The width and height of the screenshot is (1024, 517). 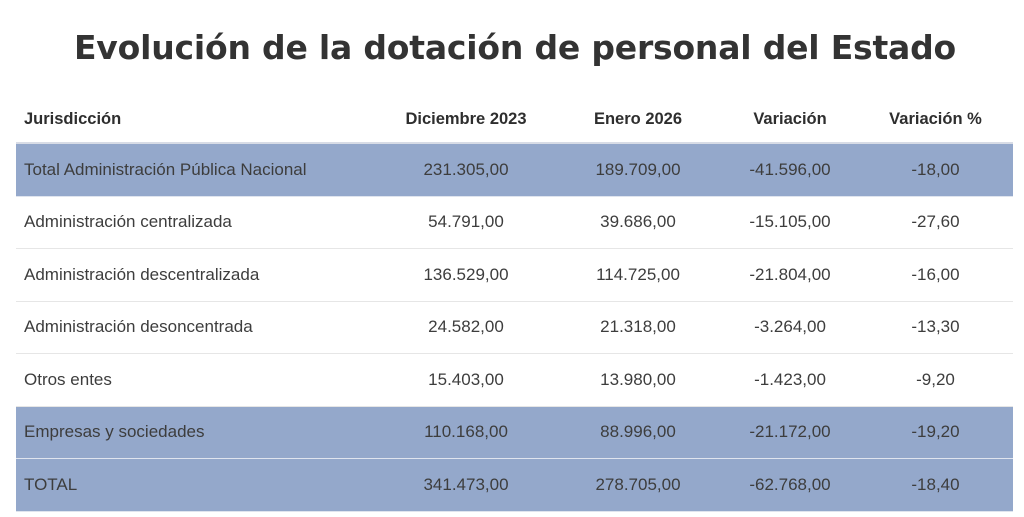 I want to click on variacion-cell: -3.264,00, so click(x=790, y=327).